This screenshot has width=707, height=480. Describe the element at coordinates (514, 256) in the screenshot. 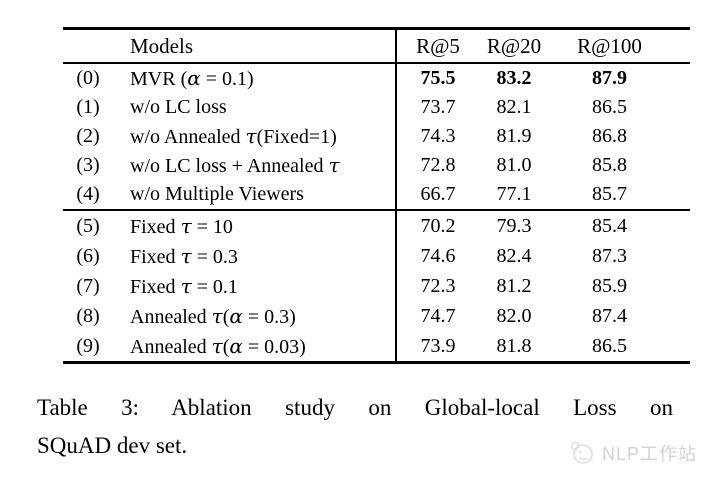

I see `metric-value-cell: 82.4` at that location.